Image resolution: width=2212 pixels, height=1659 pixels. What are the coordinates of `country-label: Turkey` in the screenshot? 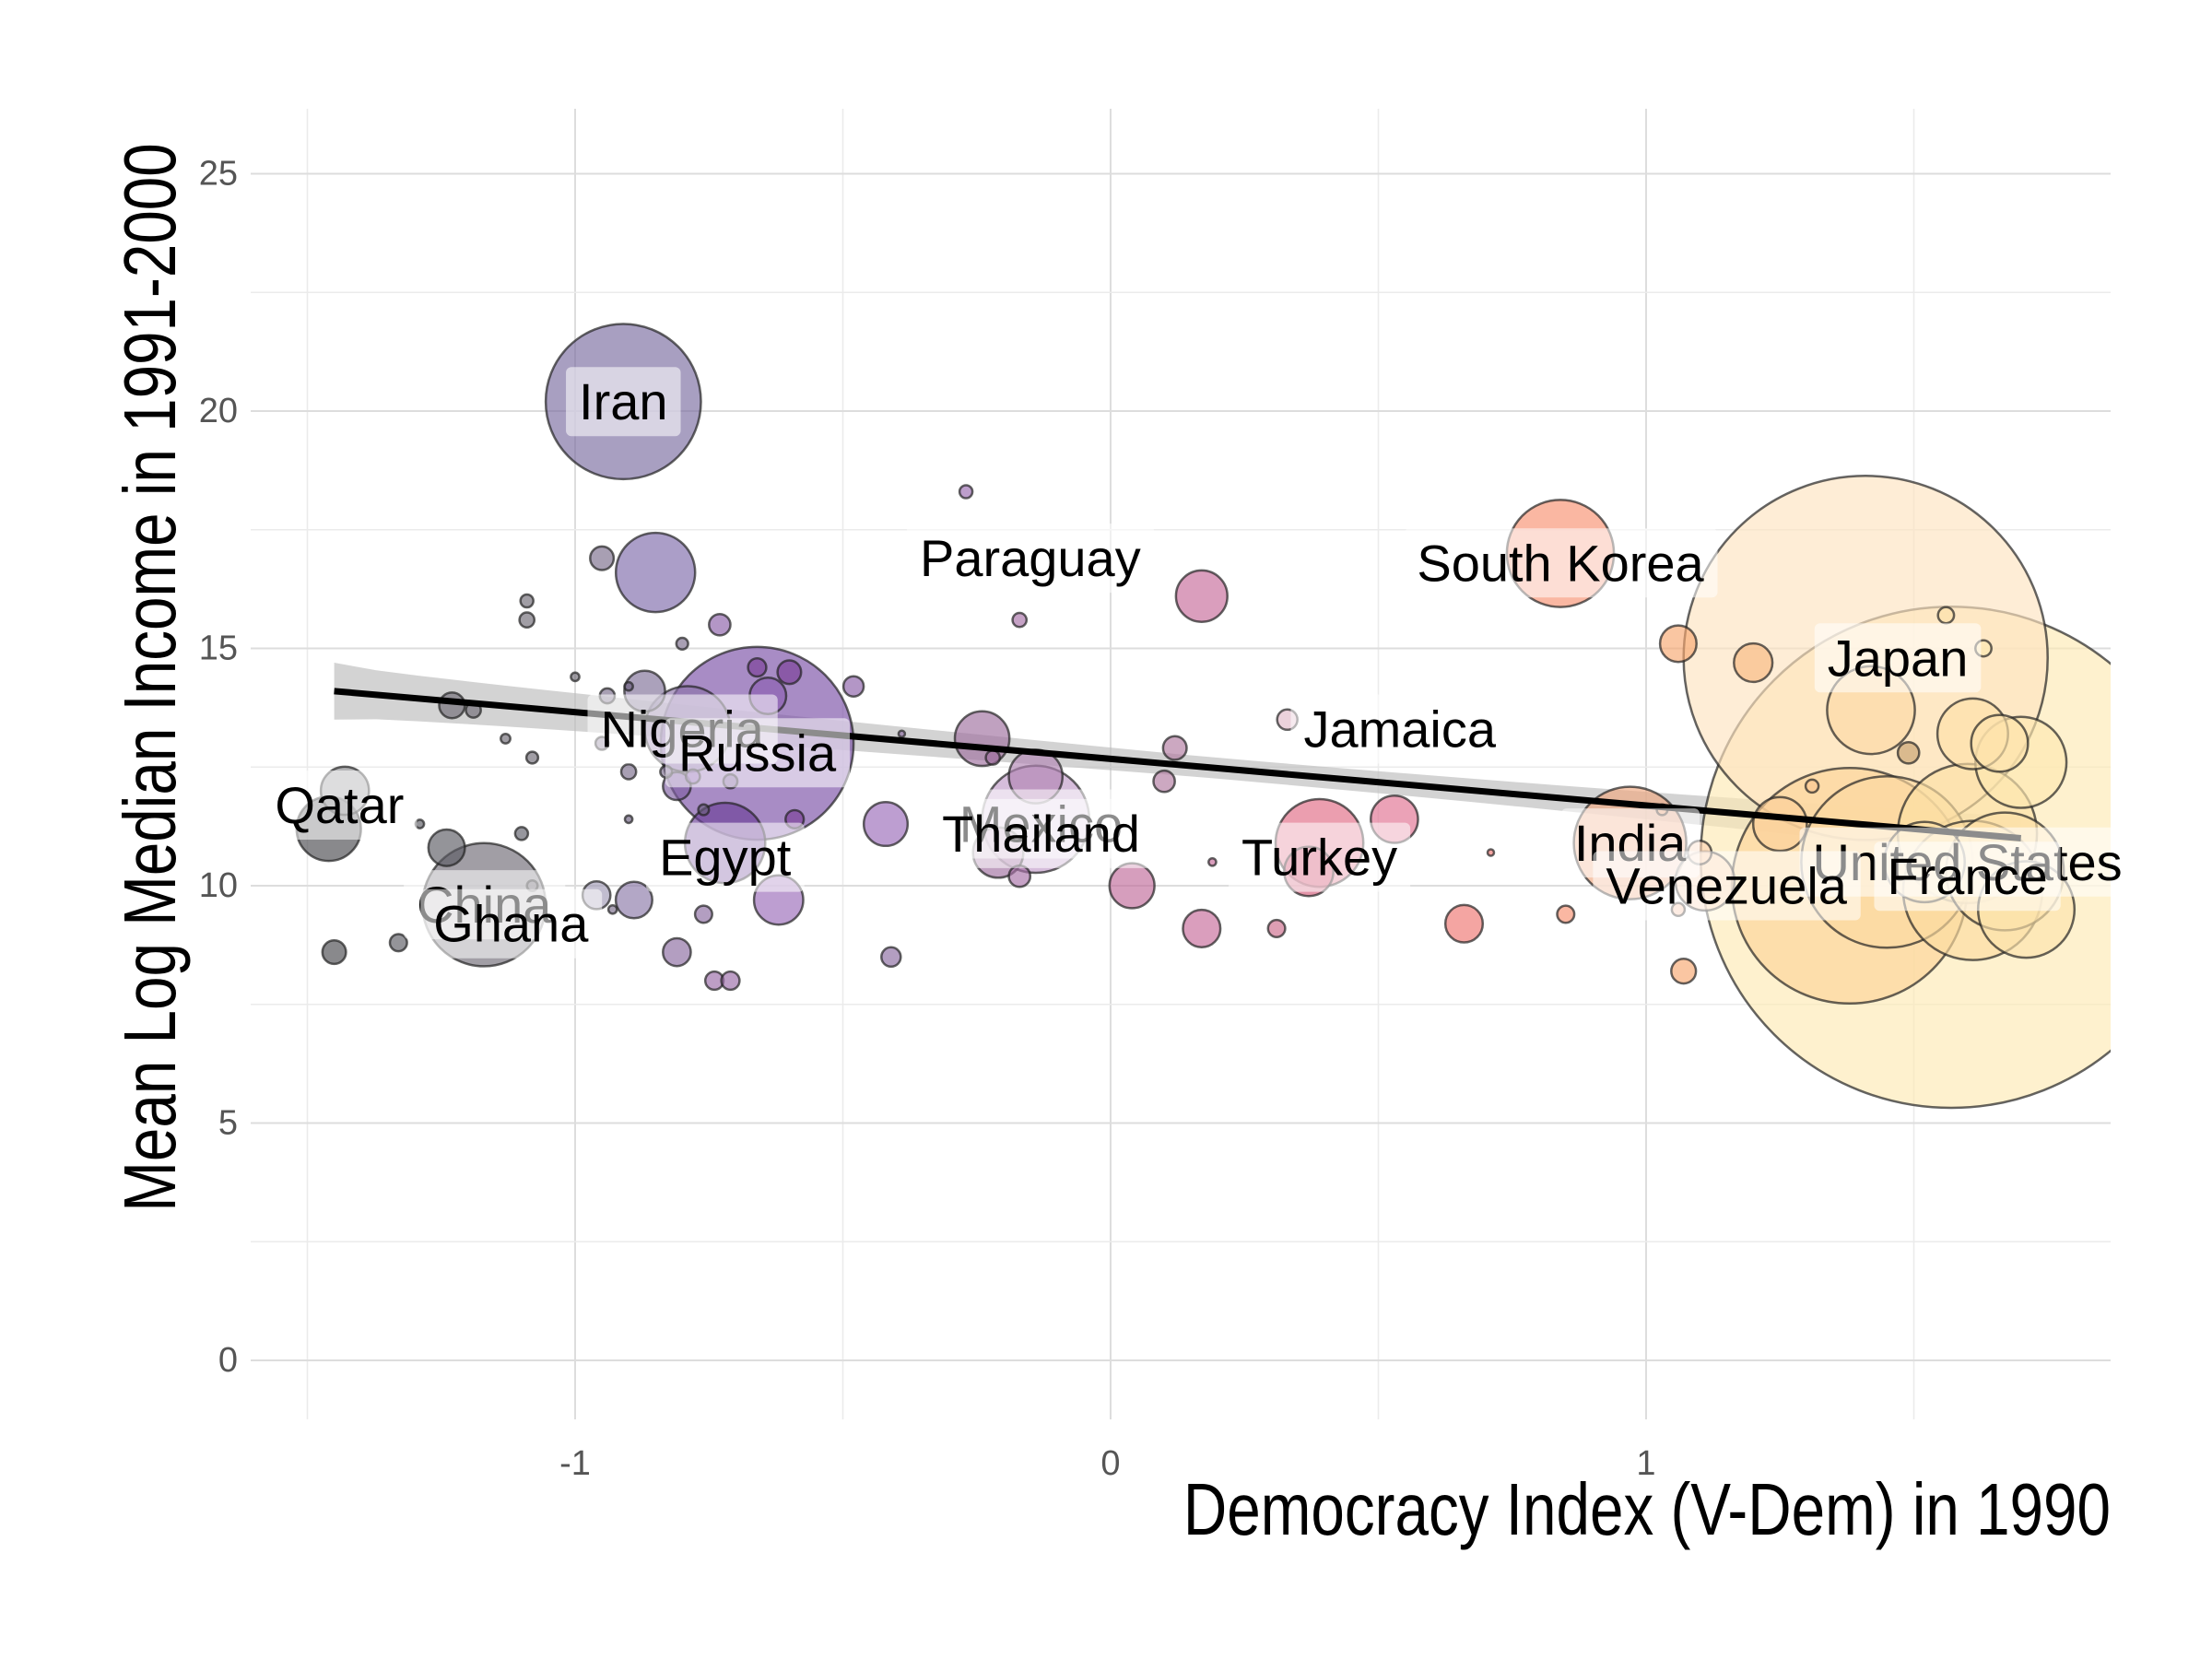 It's located at (1320, 857).